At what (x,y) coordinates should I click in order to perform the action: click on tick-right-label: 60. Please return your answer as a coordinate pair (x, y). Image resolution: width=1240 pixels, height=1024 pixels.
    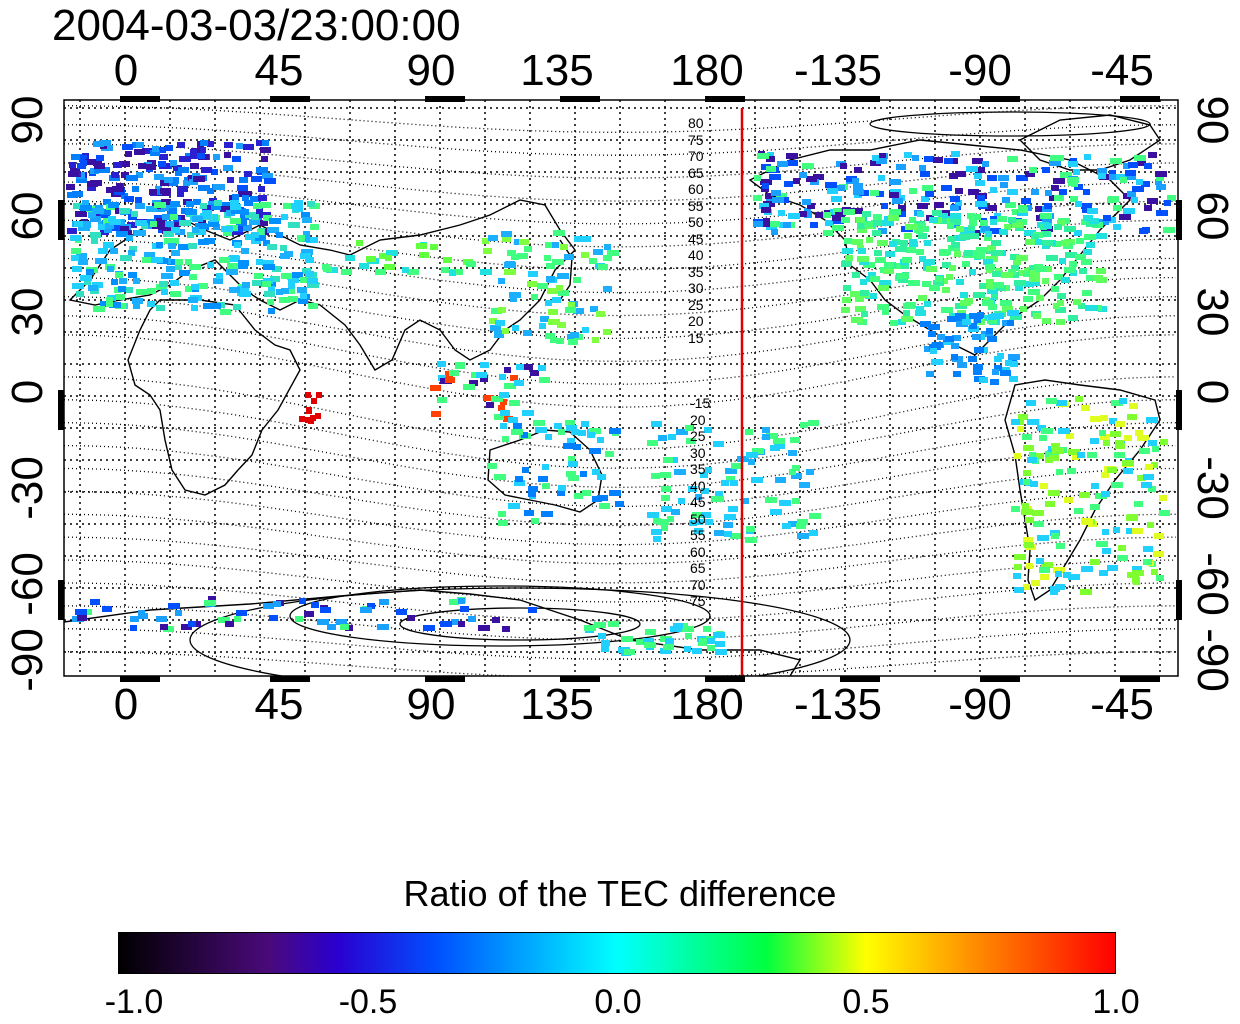
    Looking at the image, I should click on (1212, 216).